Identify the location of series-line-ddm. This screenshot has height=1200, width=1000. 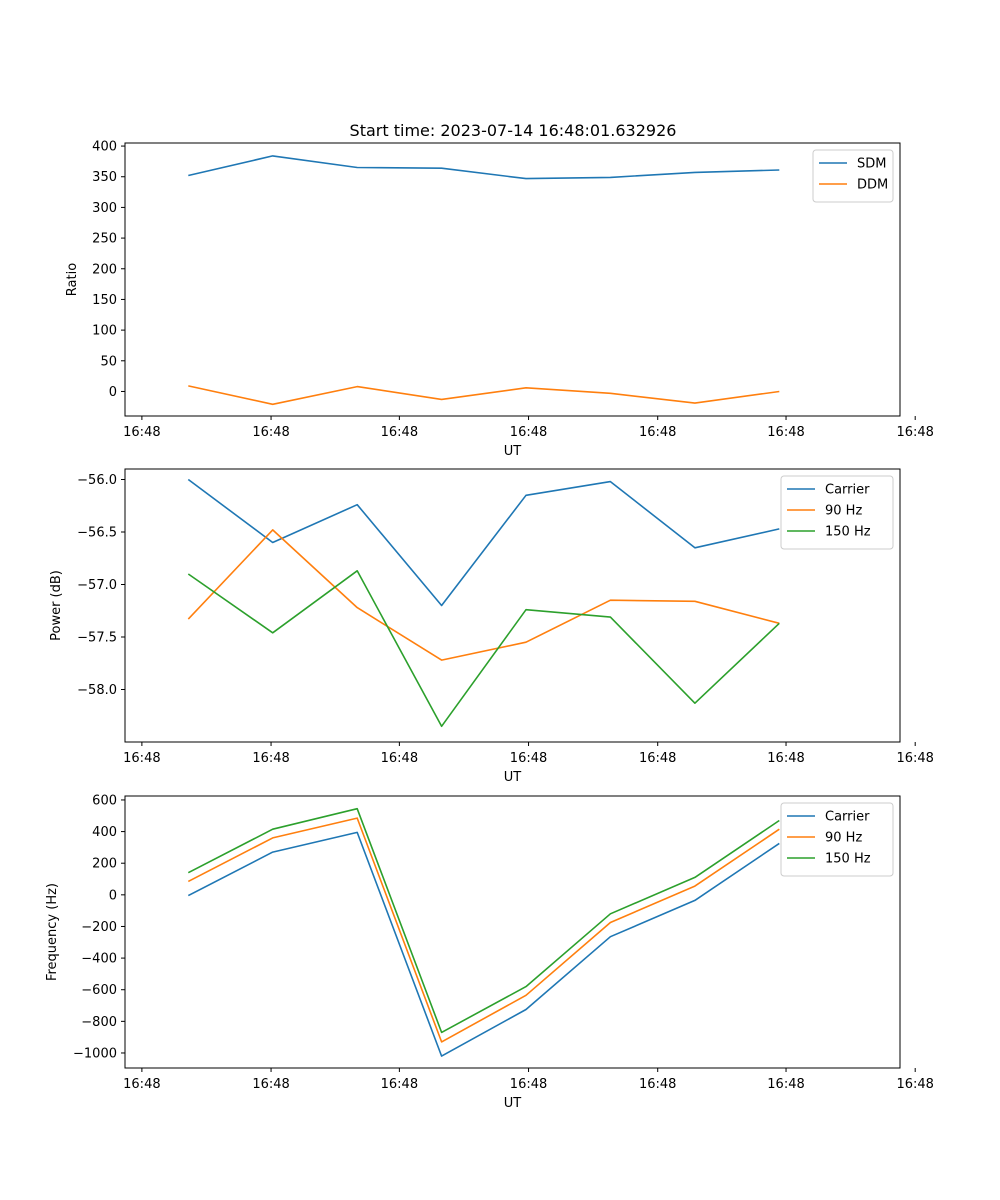
(484, 395).